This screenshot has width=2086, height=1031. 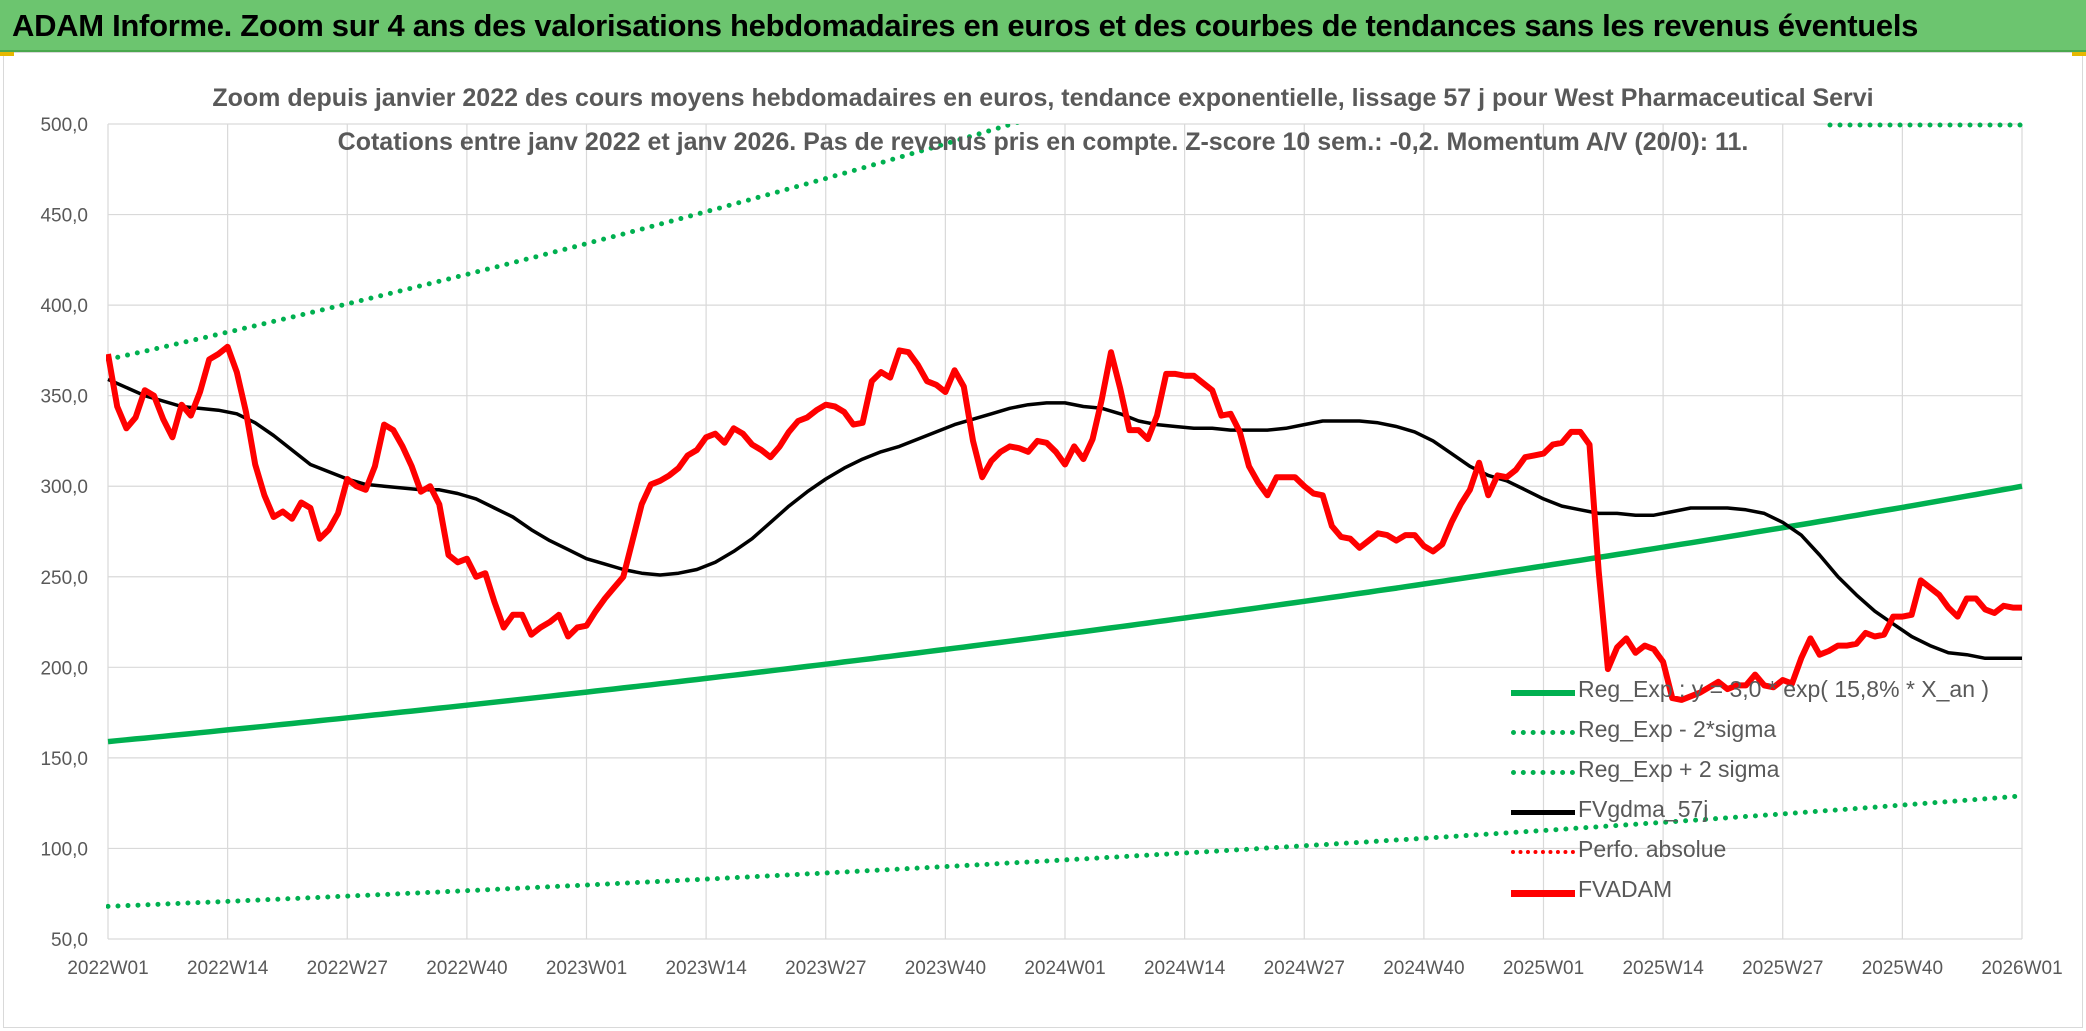 I want to click on x-tick-label-12: 2025W01, so click(x=1543, y=968).